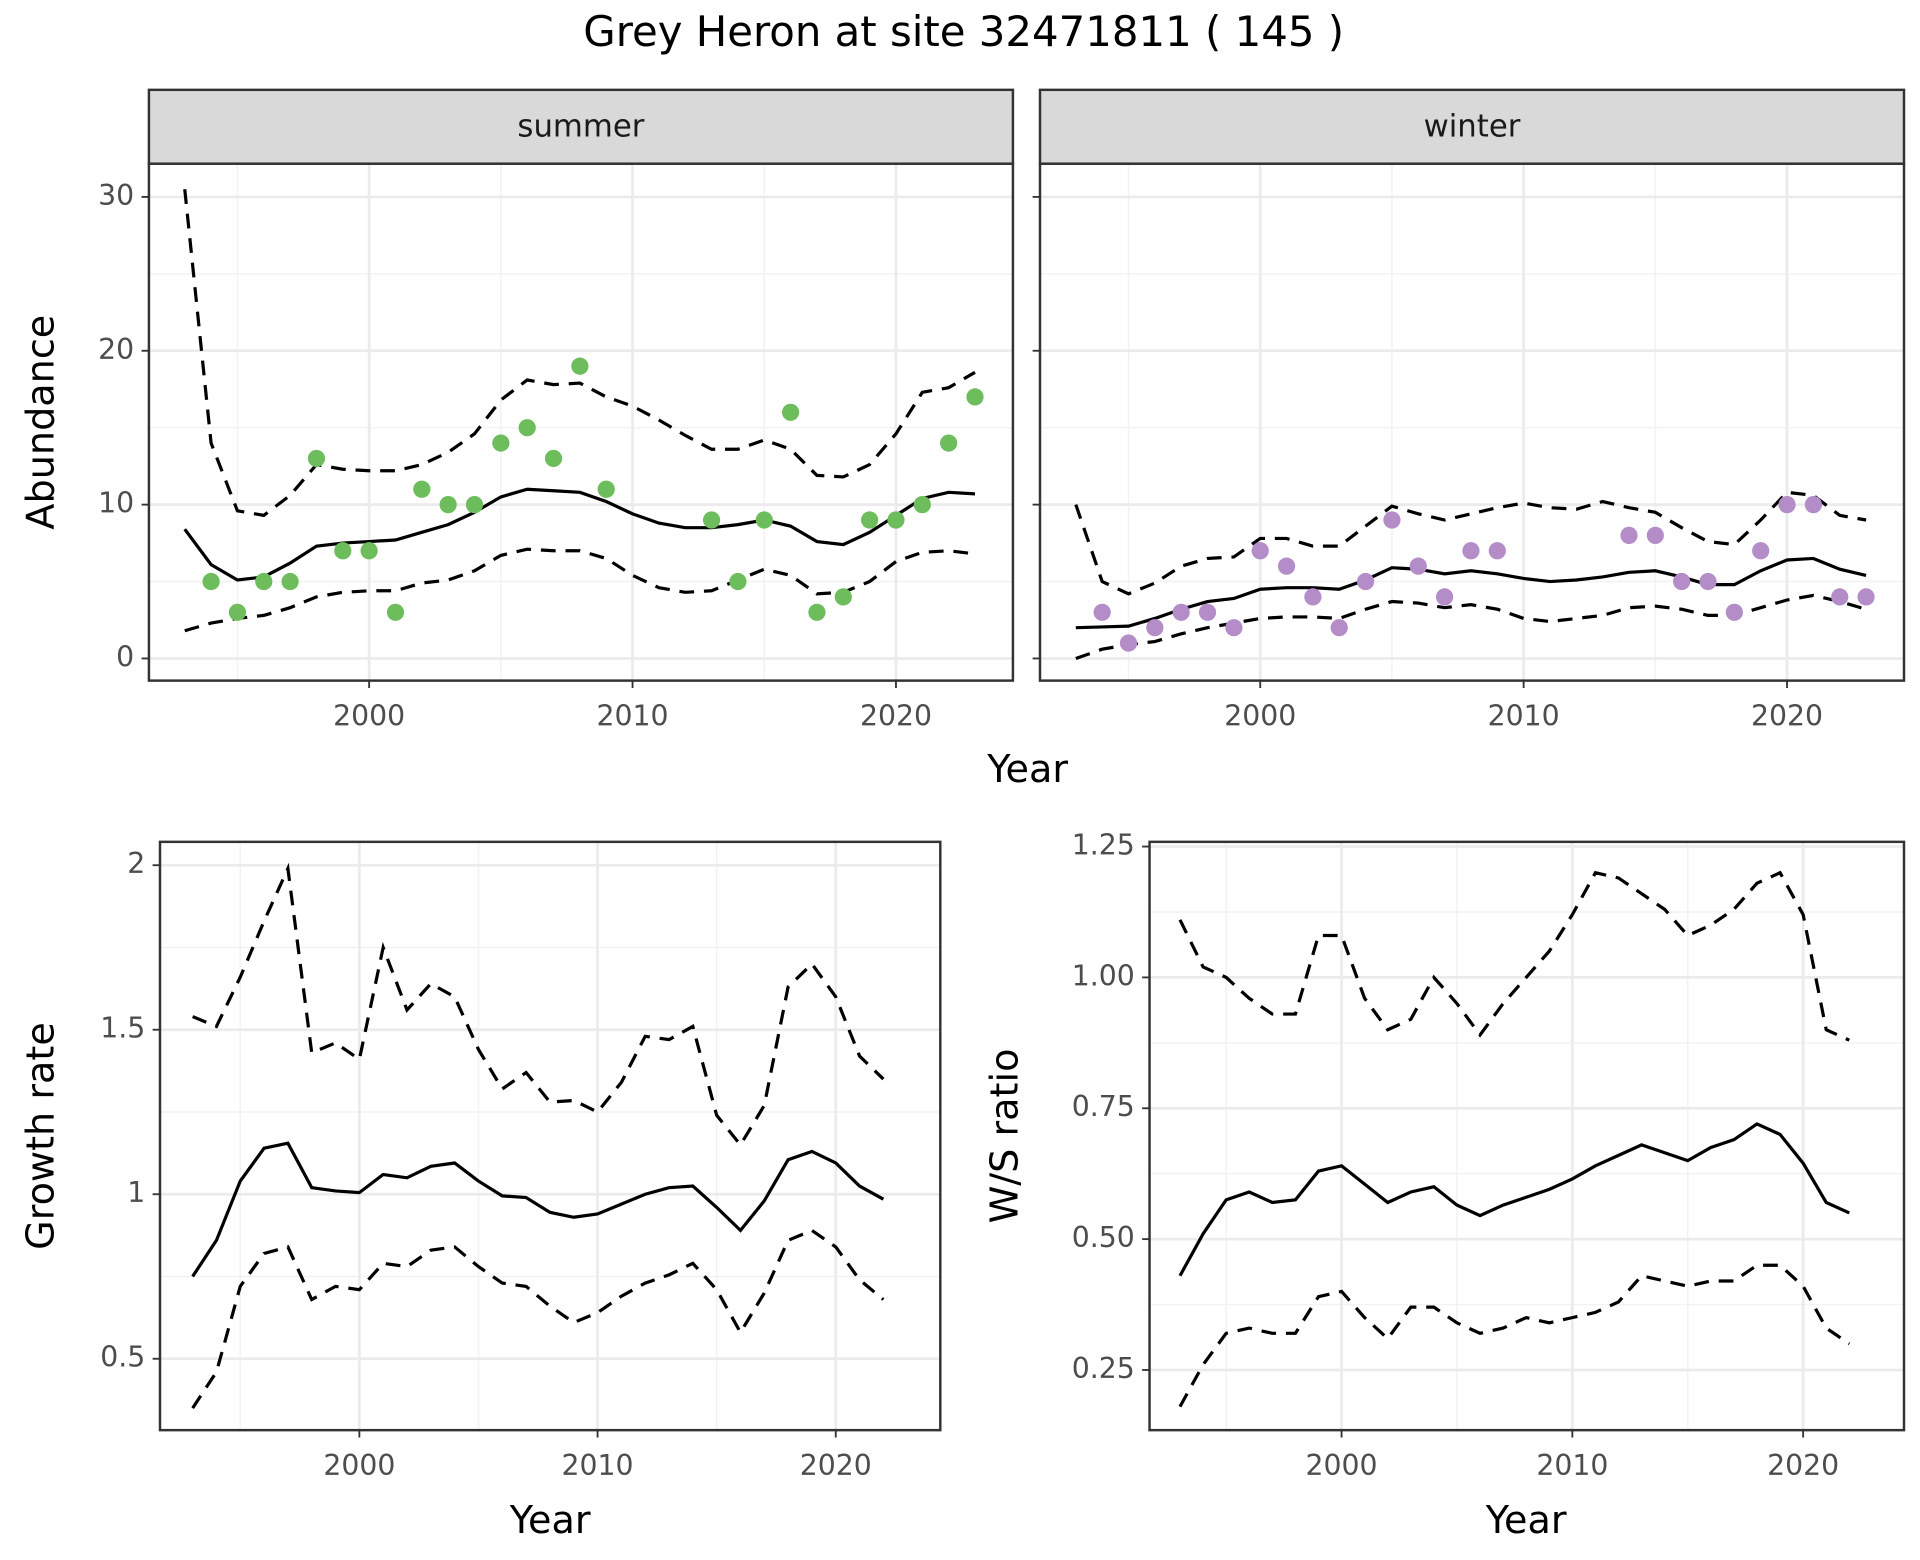 Image resolution: width=1920 pixels, height=1560 pixels. Describe the element at coordinates (1004, 1136) in the screenshot. I see `y-axis-title: W/S ratio` at that location.